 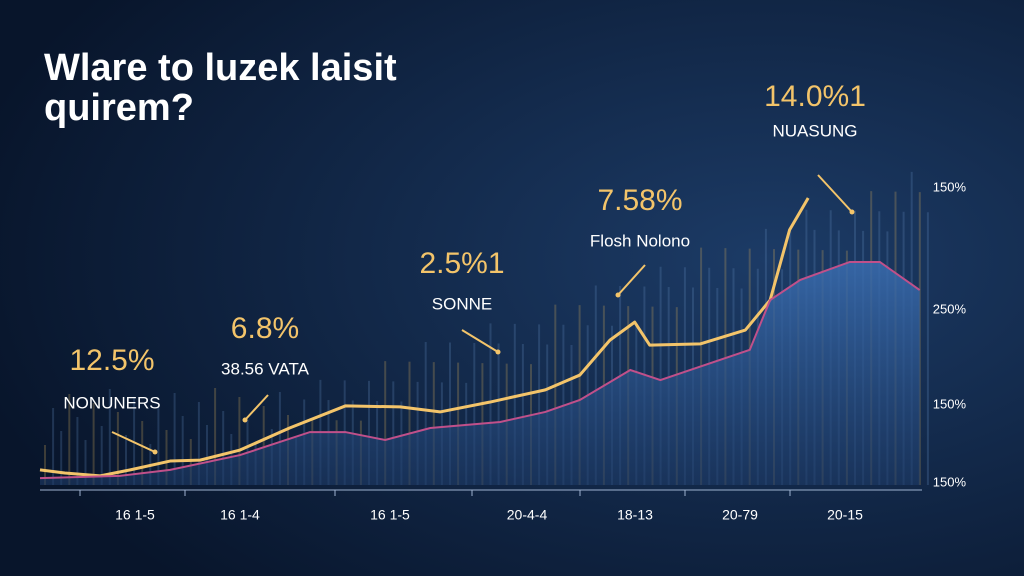 I want to click on x-tick-label: 18-13, so click(x=635, y=515).